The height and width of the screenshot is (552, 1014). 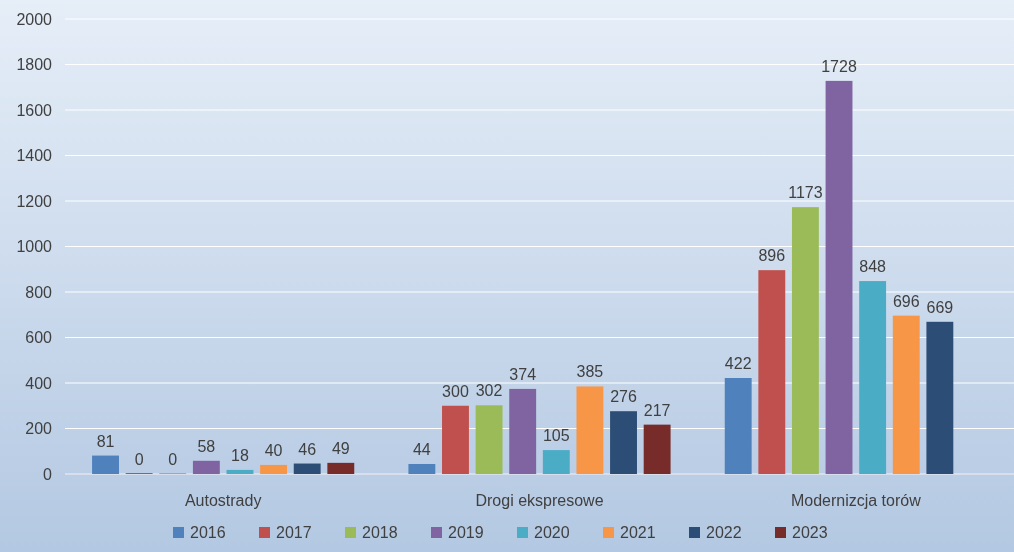 I want to click on legend-label: 2019, so click(x=466, y=532).